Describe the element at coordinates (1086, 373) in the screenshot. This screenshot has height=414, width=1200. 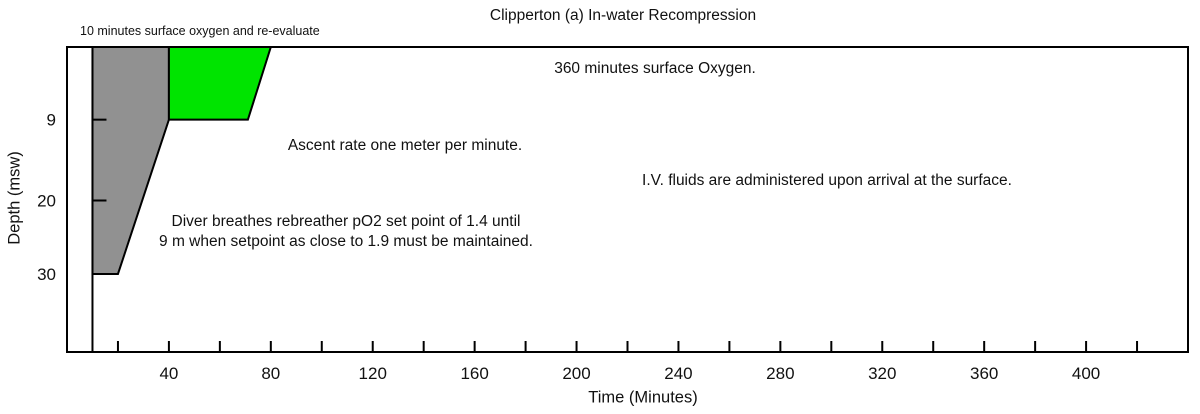
I see `x-tick-label: 400` at that location.